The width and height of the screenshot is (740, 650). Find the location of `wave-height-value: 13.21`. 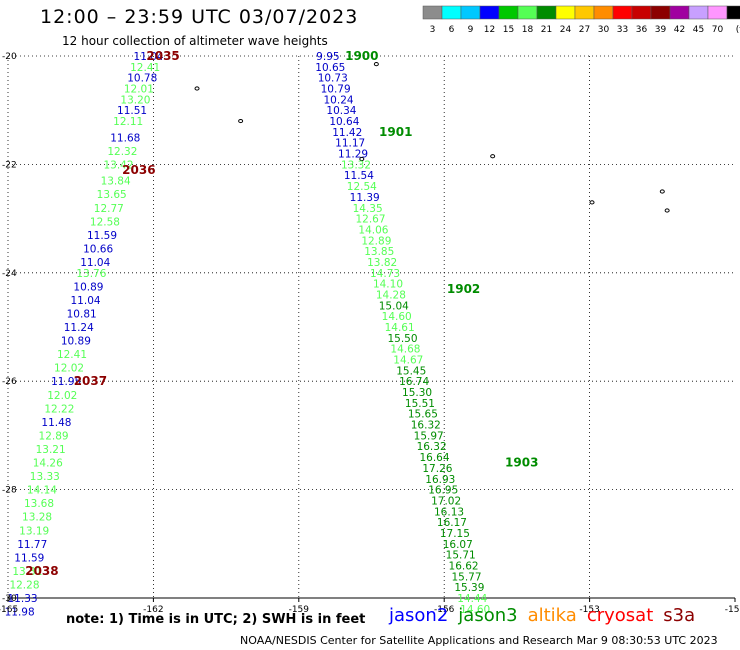

wave-height-value: 13.21 is located at coordinates (51, 450).